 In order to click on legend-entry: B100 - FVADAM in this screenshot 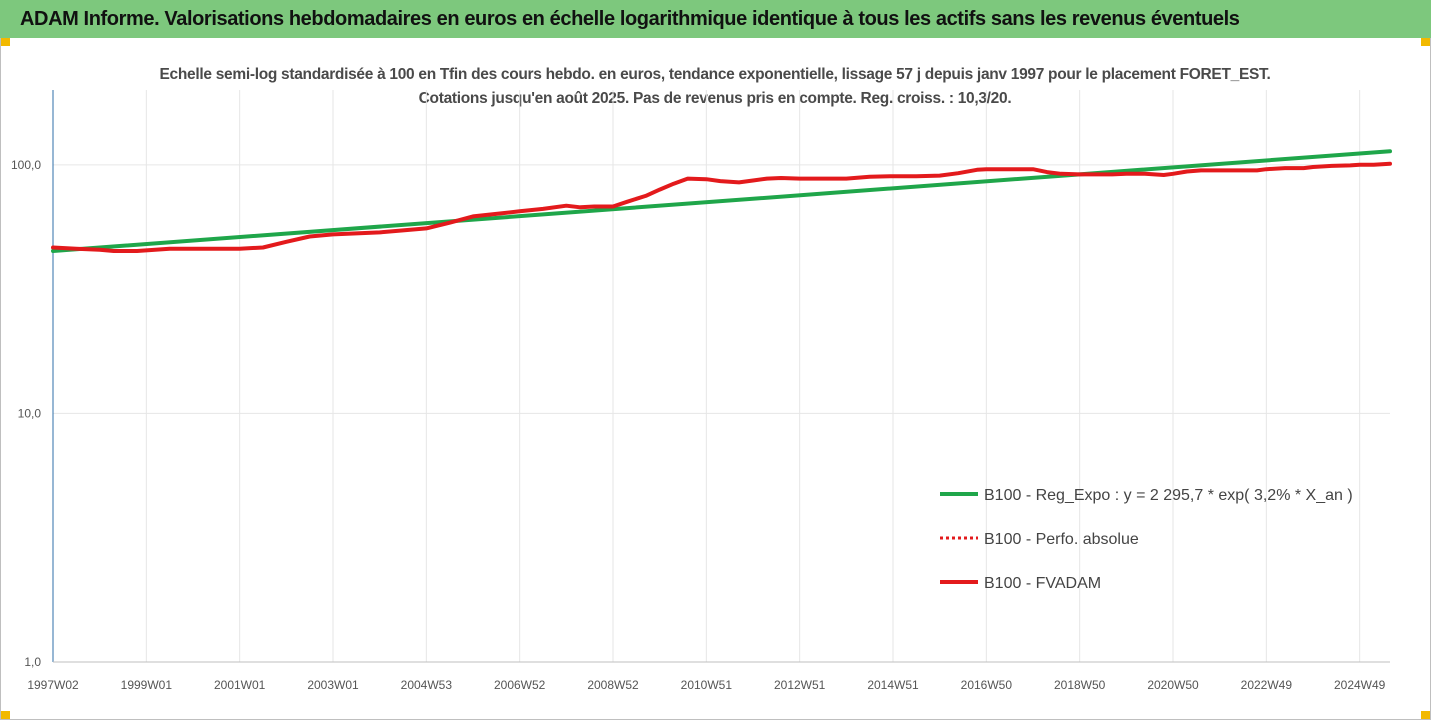, I will do `click(1042, 583)`.